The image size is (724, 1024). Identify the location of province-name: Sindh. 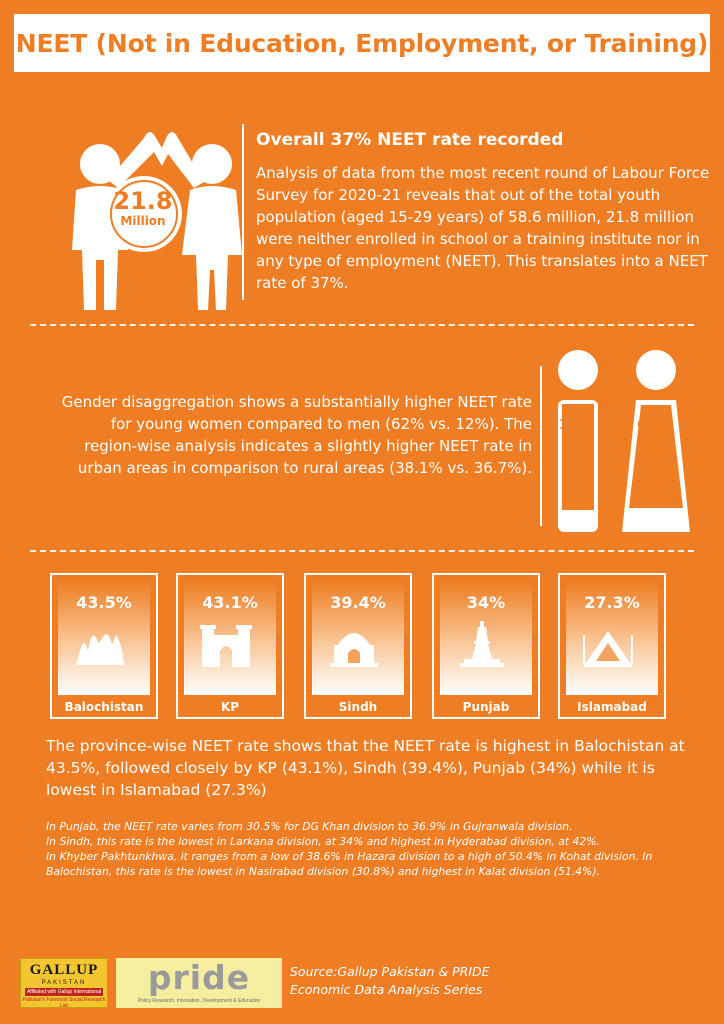
(358, 707).